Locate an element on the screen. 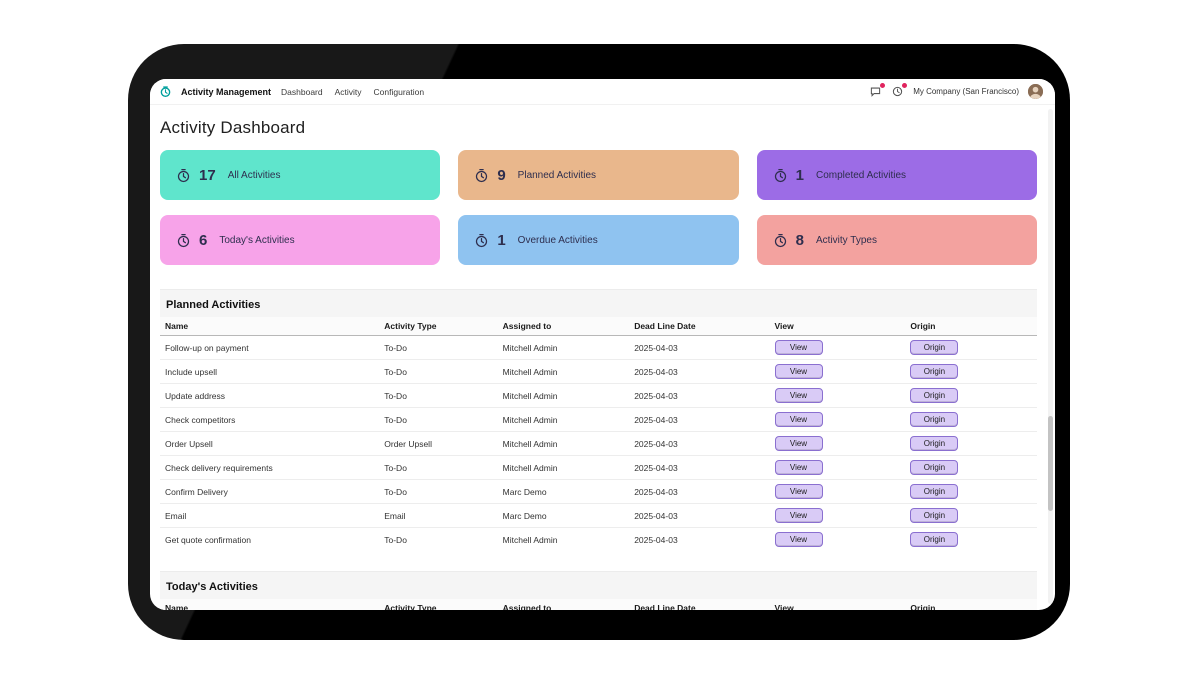 This screenshot has width=1200, height=697. messages-icon is located at coordinates (878, 90).